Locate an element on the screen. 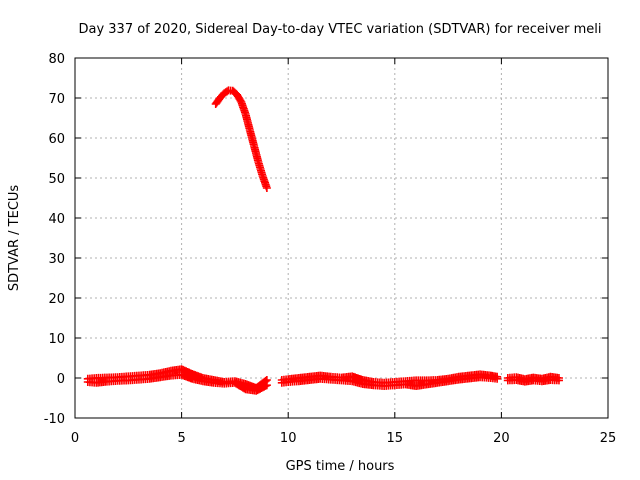 The width and height of the screenshot is (640, 480). y-axis-label: SDTVAR / TECUs is located at coordinates (14, 238).